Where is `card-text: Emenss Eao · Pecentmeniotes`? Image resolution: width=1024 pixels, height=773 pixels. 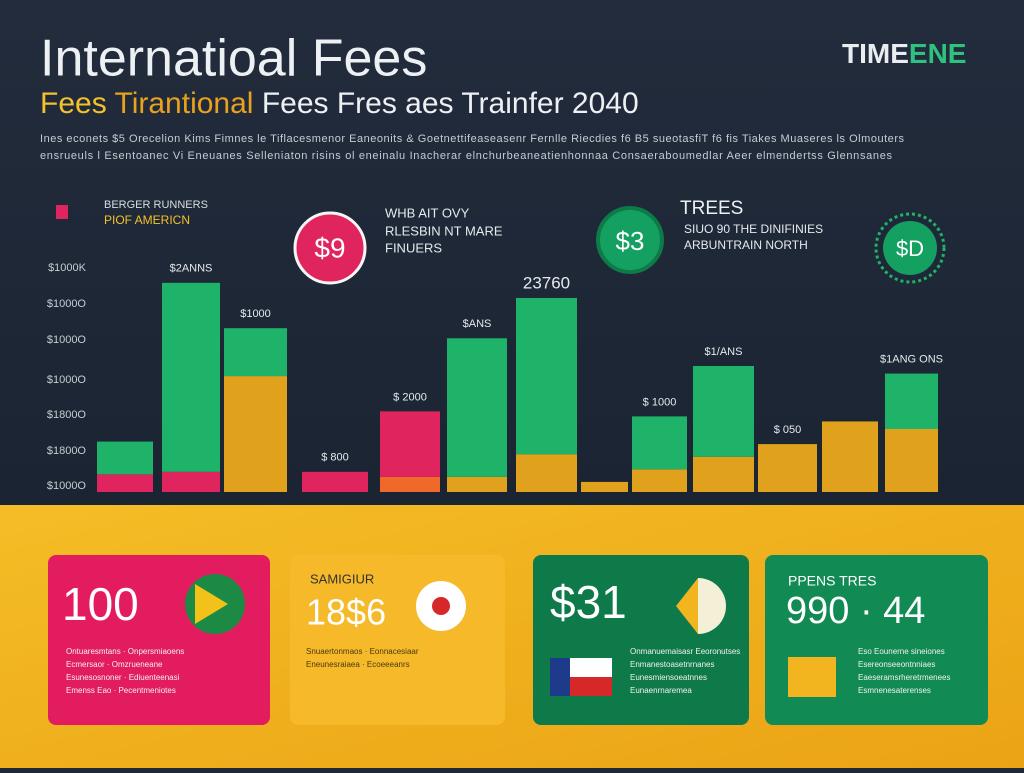
card-text: Emenss Eao · Pecentmeniotes is located at coordinates (121, 690).